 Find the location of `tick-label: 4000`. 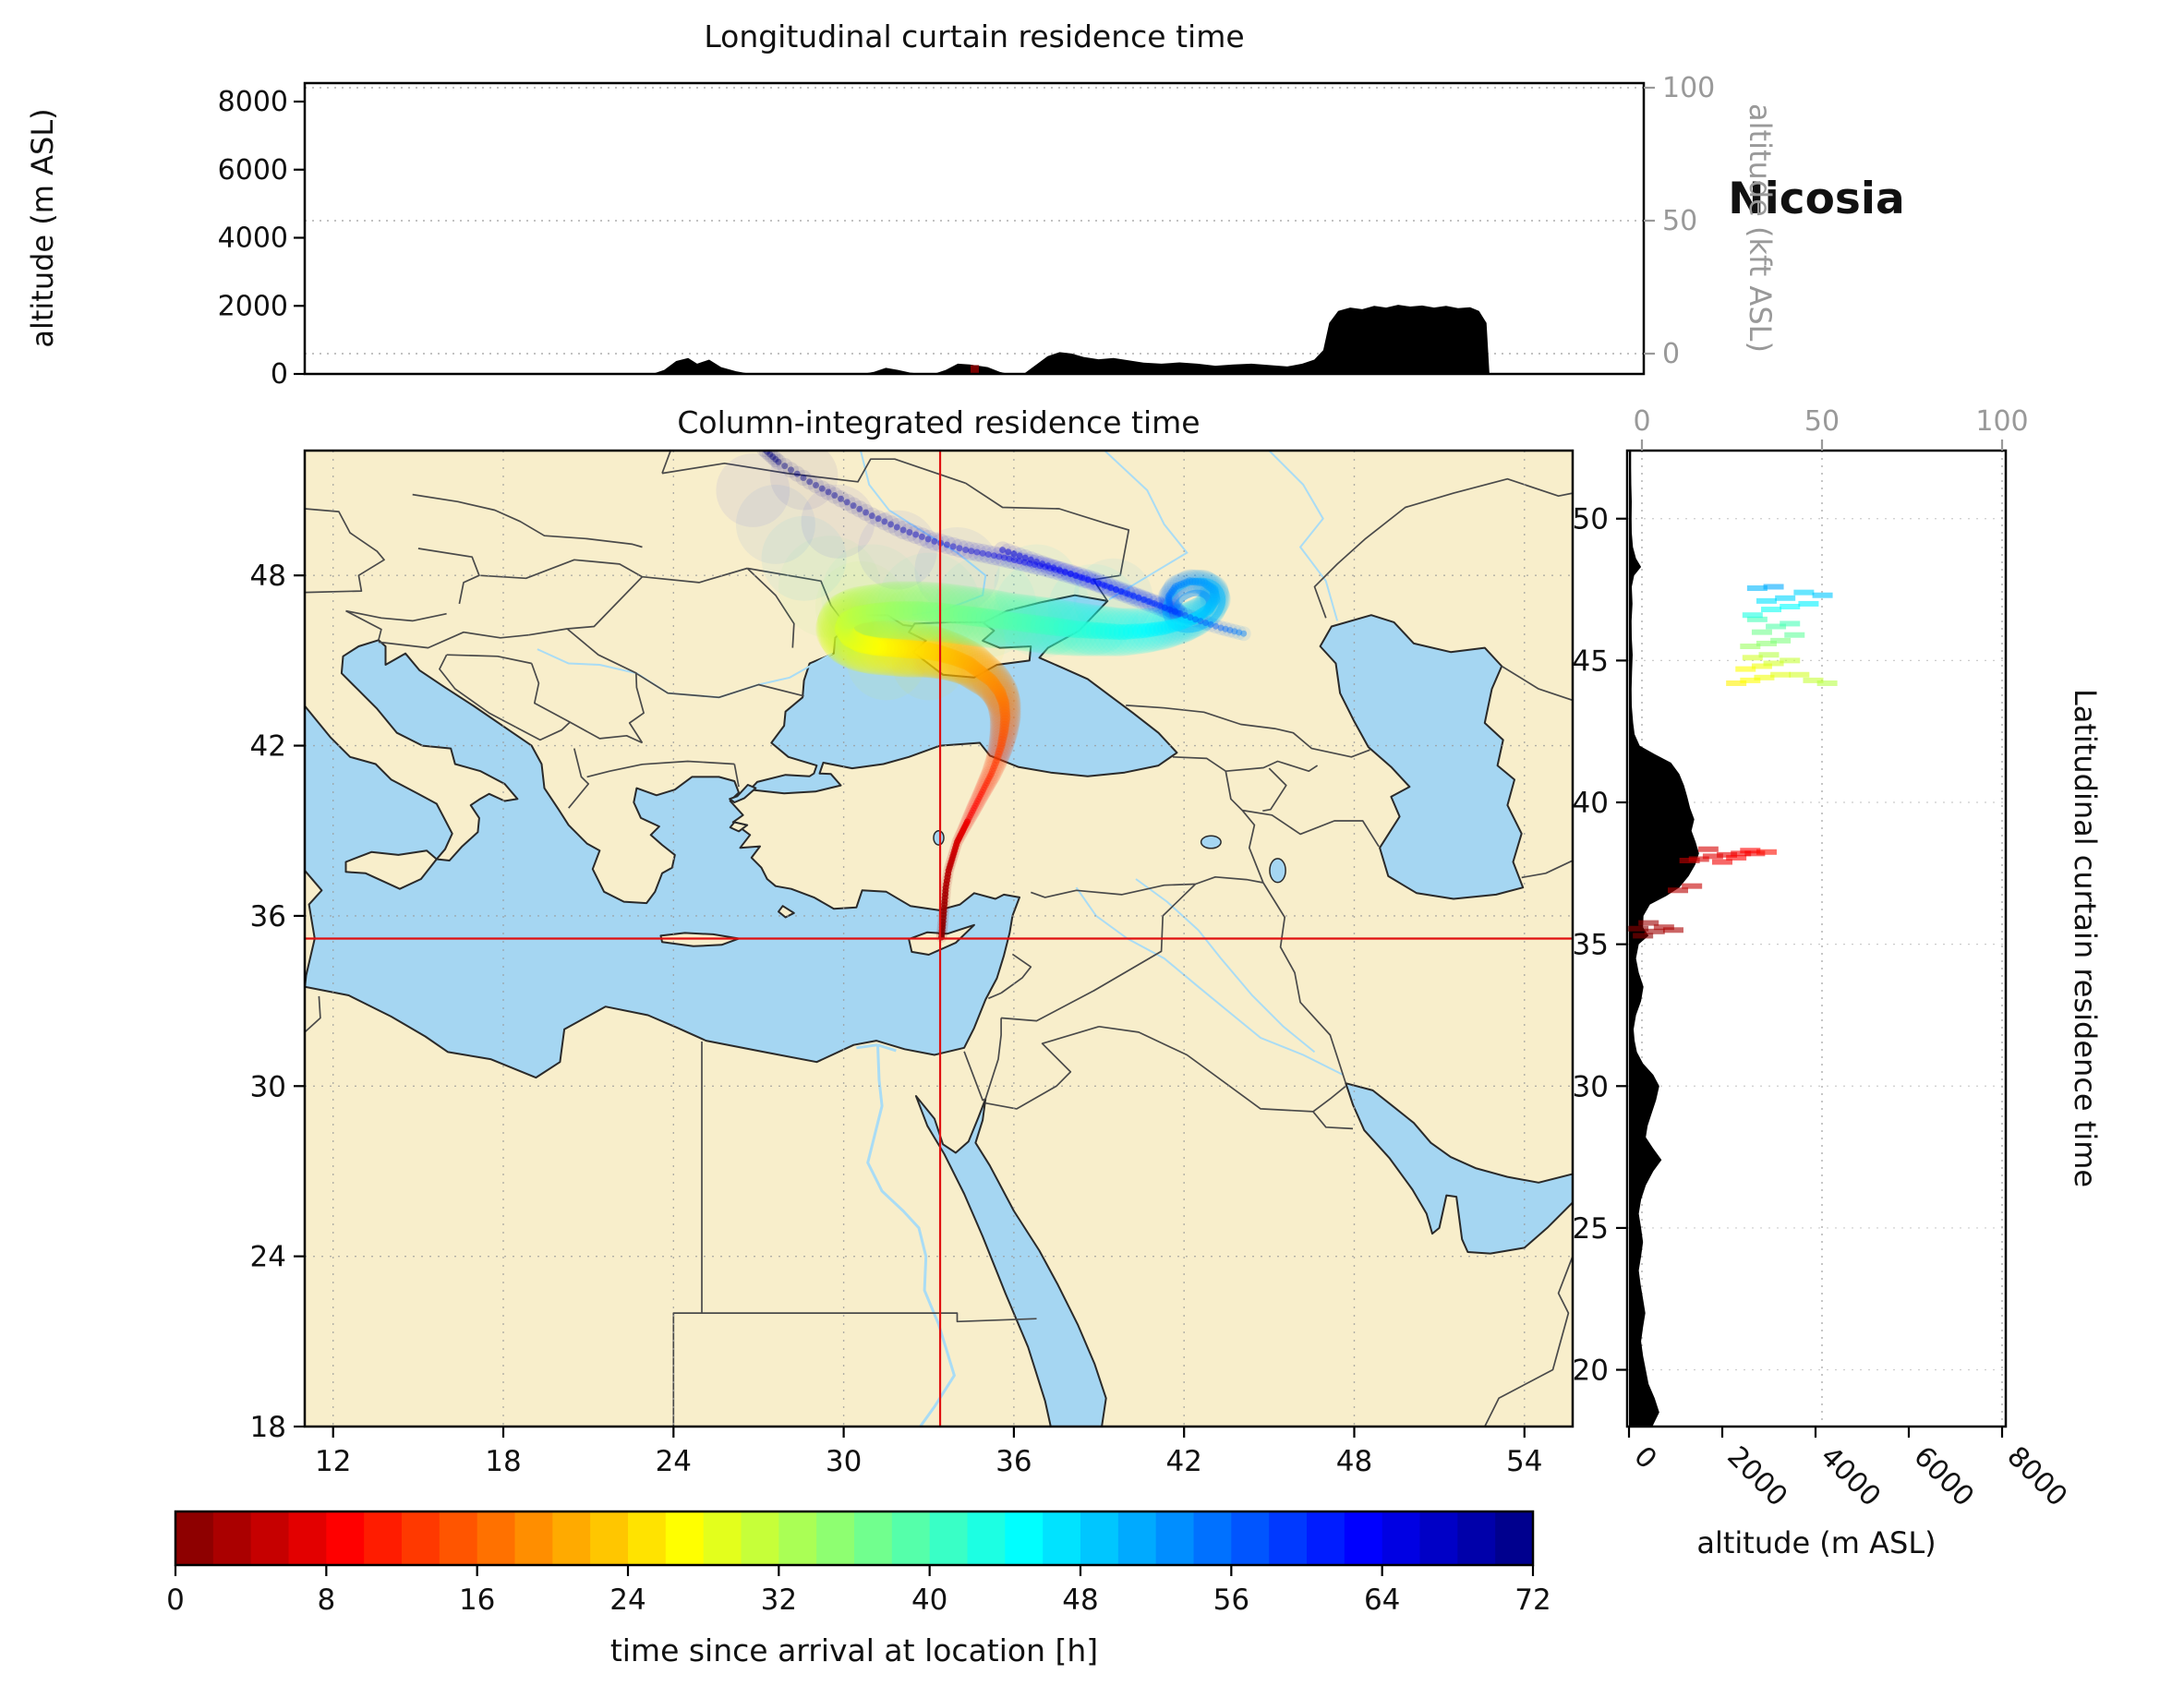

tick-label: 4000 is located at coordinates (1850, 1476).